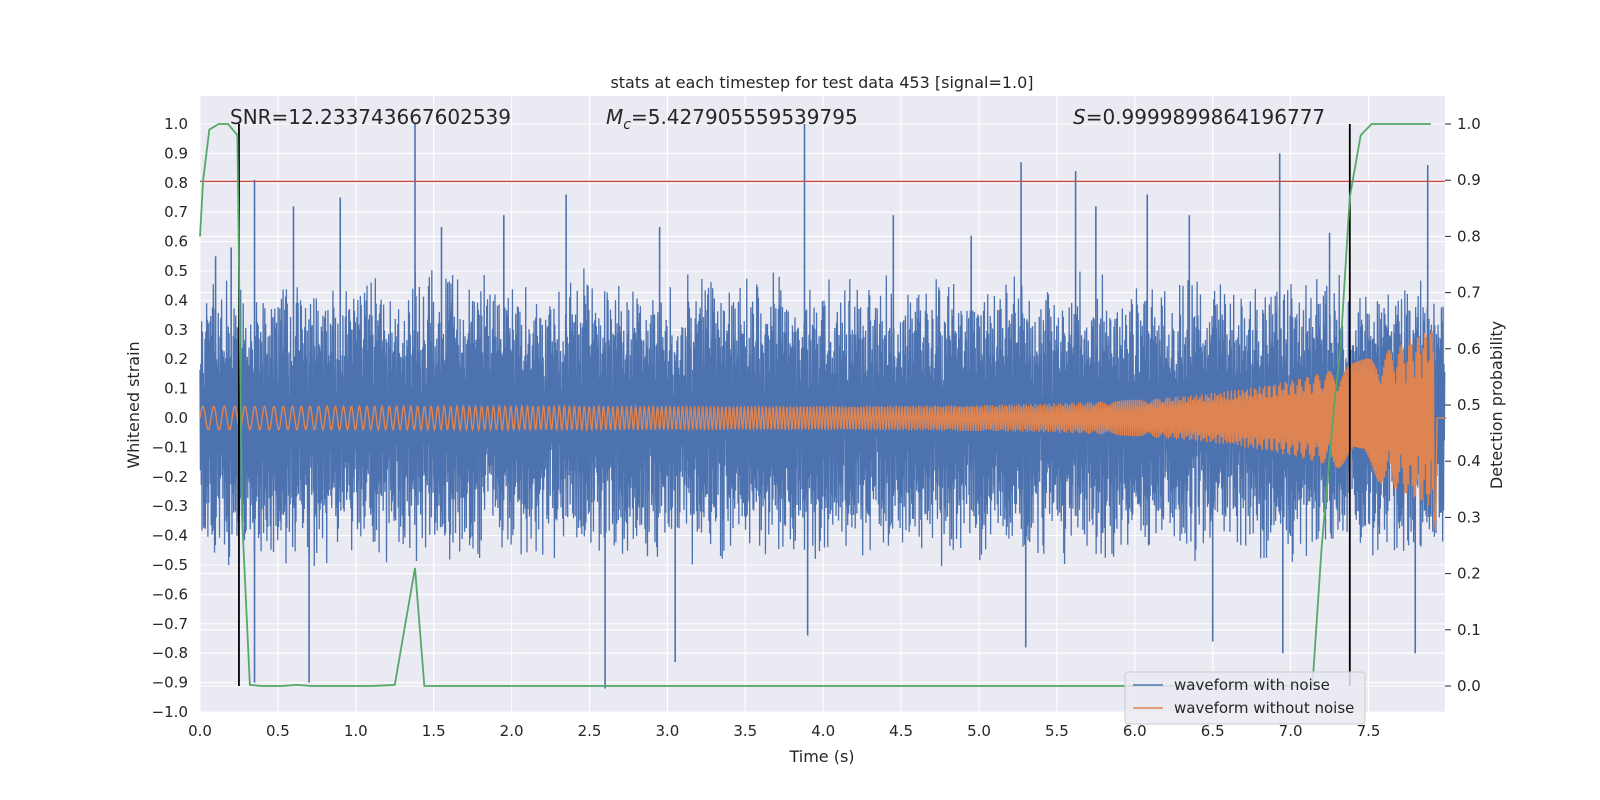 The width and height of the screenshot is (1600, 800). I want to click on score-annotation: S=0.9999899864196777, so click(1199, 117).